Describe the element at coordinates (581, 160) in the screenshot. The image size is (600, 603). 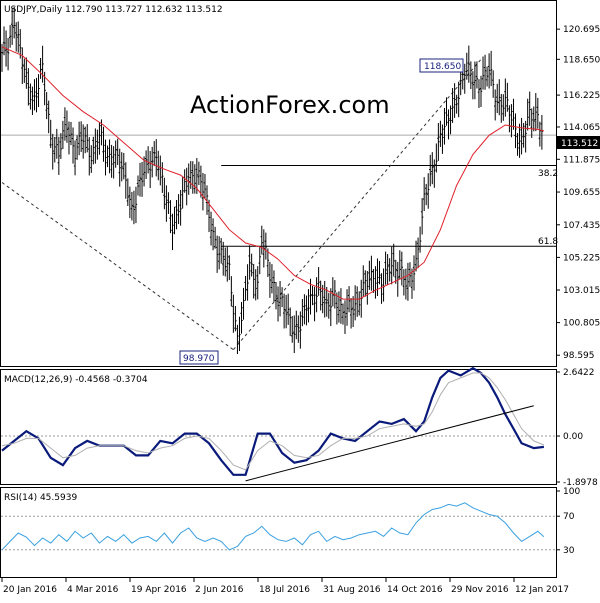
I see `price-y-tick-label: 111.875` at that location.